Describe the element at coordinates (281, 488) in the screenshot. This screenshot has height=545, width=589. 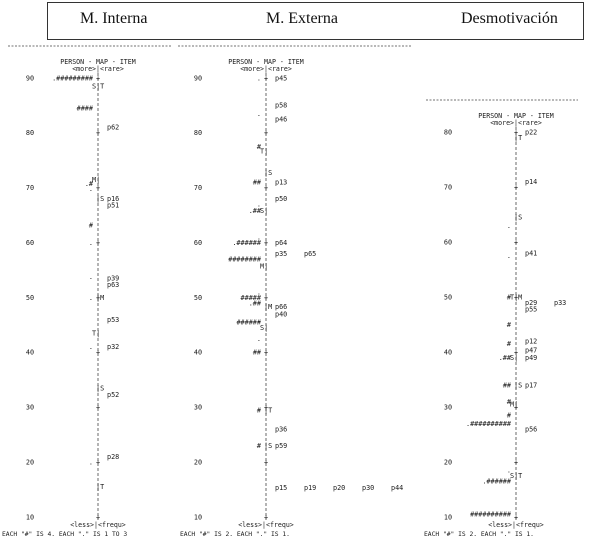
I see `item-label: p15` at that location.